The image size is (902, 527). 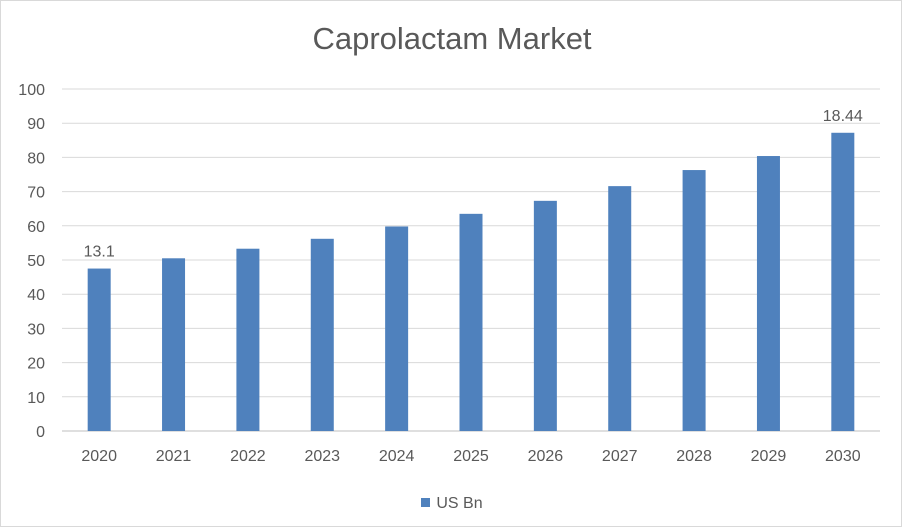 What do you see at coordinates (36, 193) in the screenshot?
I see `y-tick-label: 70` at bounding box center [36, 193].